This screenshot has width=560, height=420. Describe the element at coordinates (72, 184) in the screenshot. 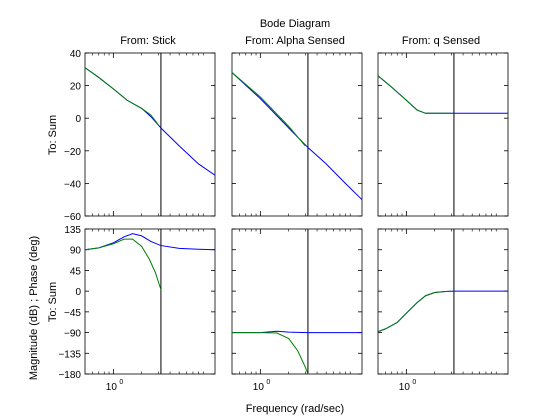

I see `y-tick-label: −40` at that location.